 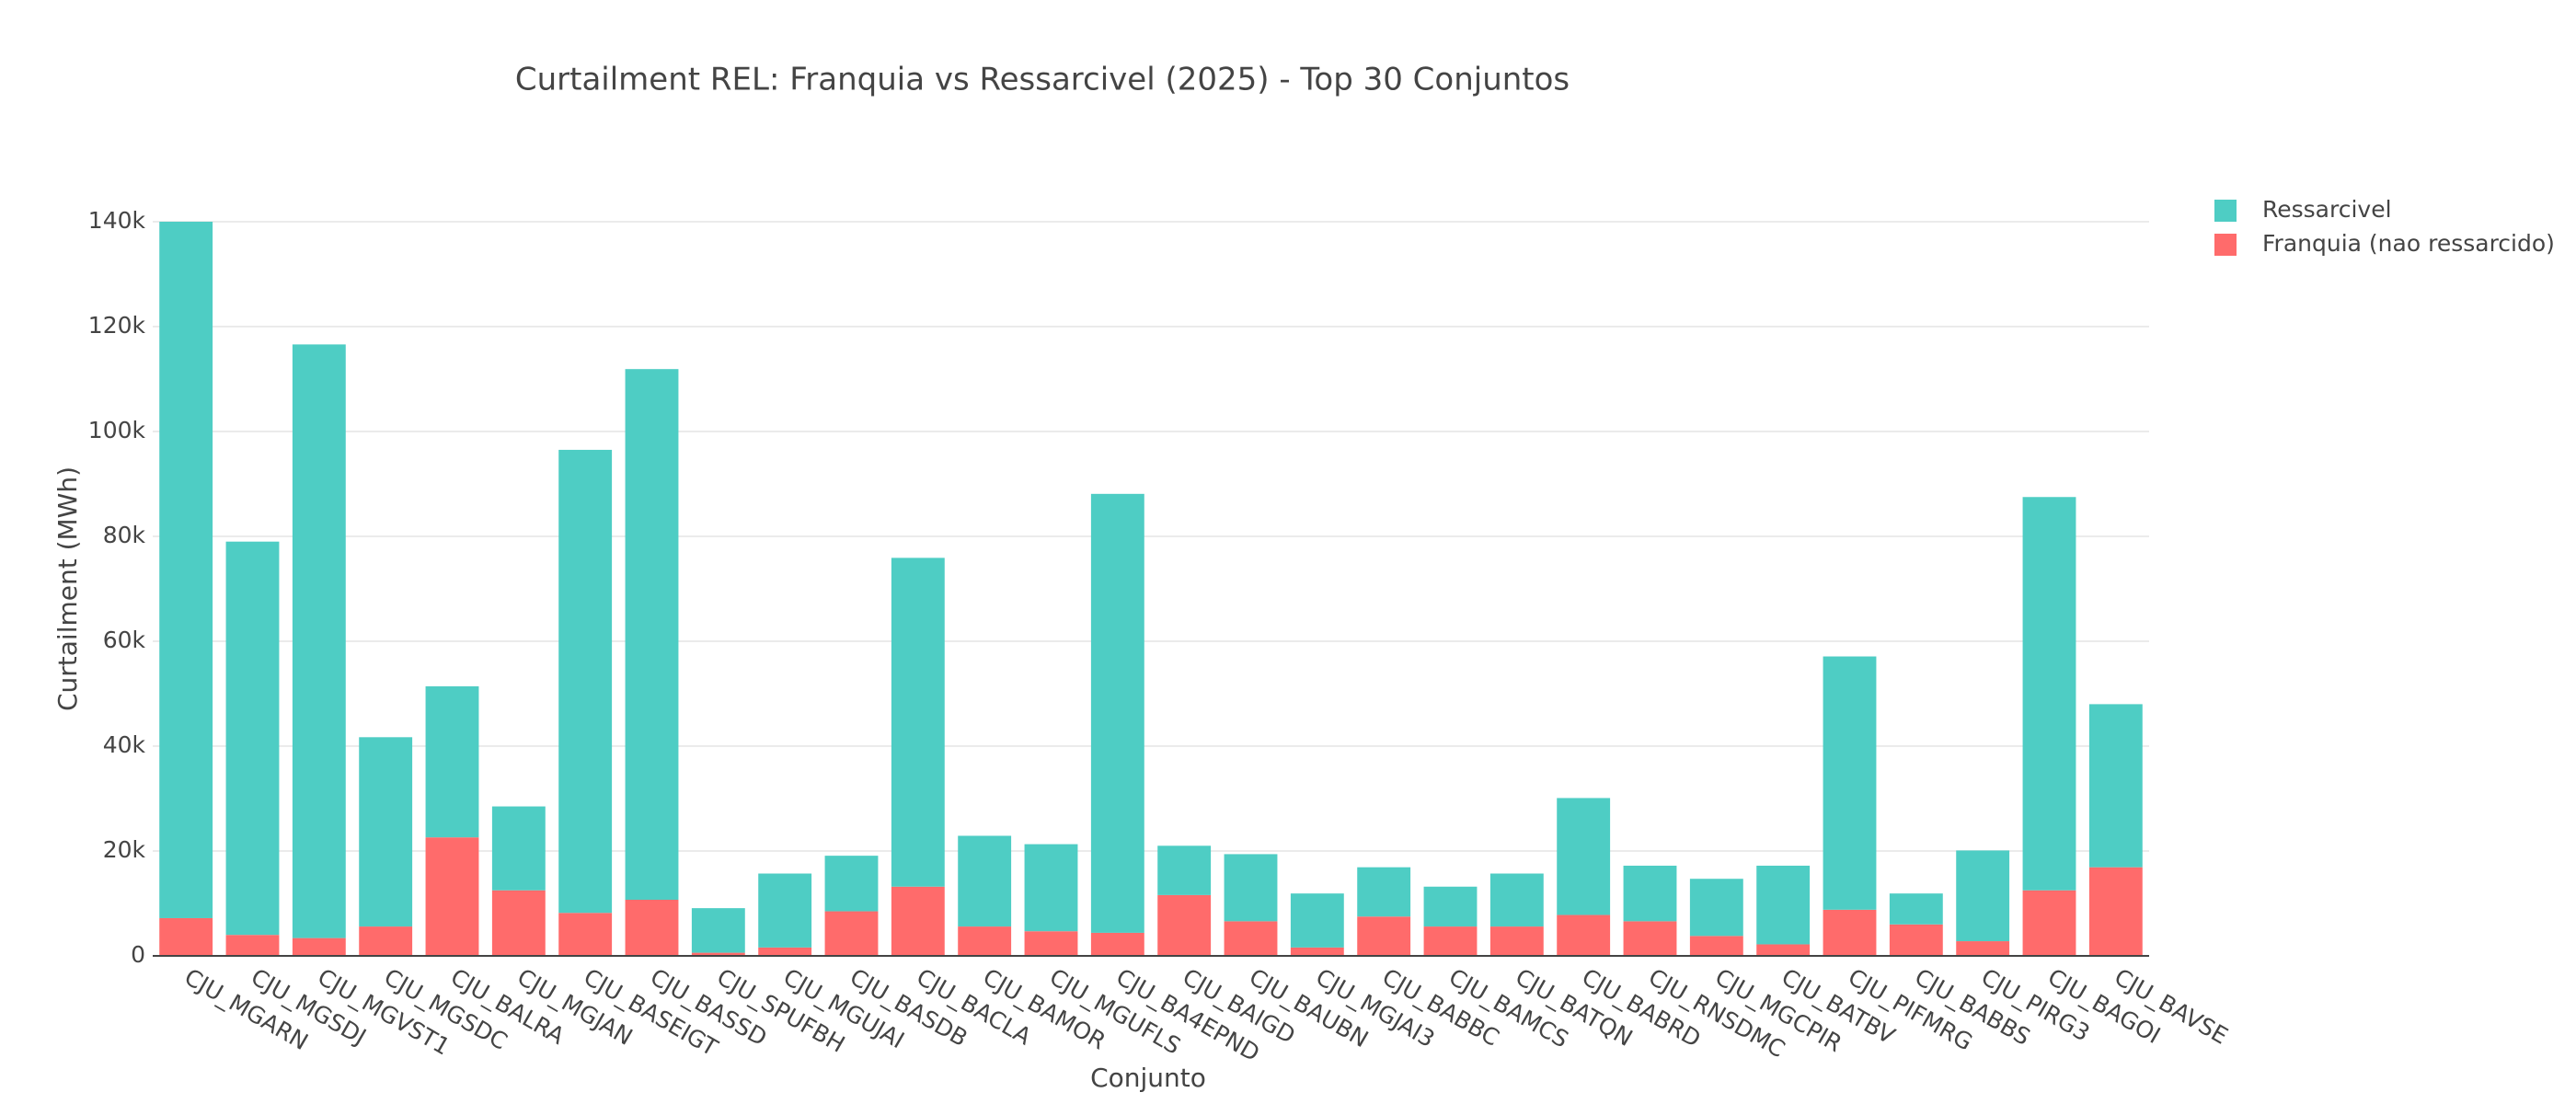 What do you see at coordinates (1148, 1078) in the screenshot?
I see `x-axis-title: Conjunto` at bounding box center [1148, 1078].